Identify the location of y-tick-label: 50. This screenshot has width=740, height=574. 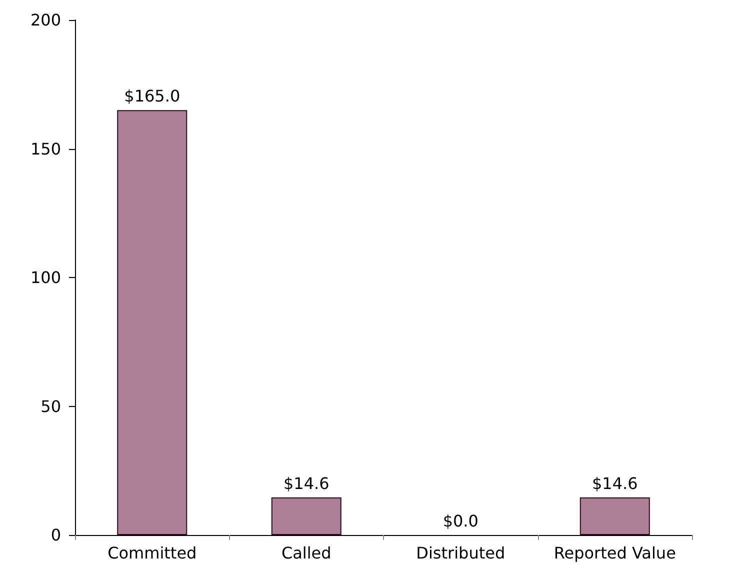
(50, 406).